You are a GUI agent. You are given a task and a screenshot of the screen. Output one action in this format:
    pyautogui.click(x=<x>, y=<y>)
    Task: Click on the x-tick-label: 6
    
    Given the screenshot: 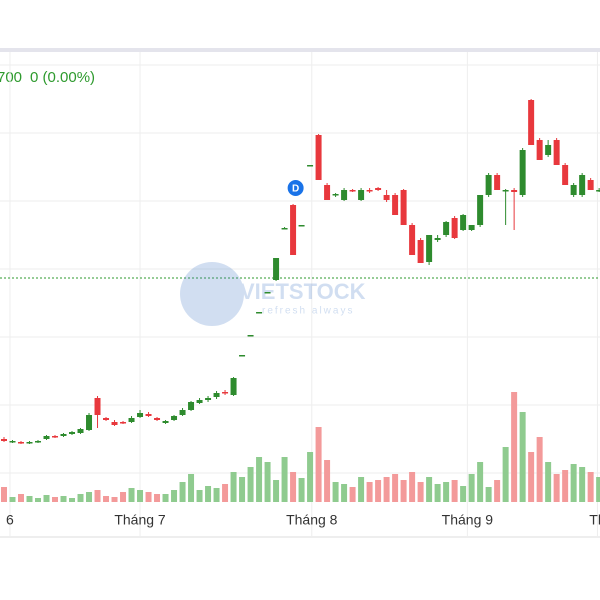 What is the action you would take?
    pyautogui.click(x=10, y=520)
    